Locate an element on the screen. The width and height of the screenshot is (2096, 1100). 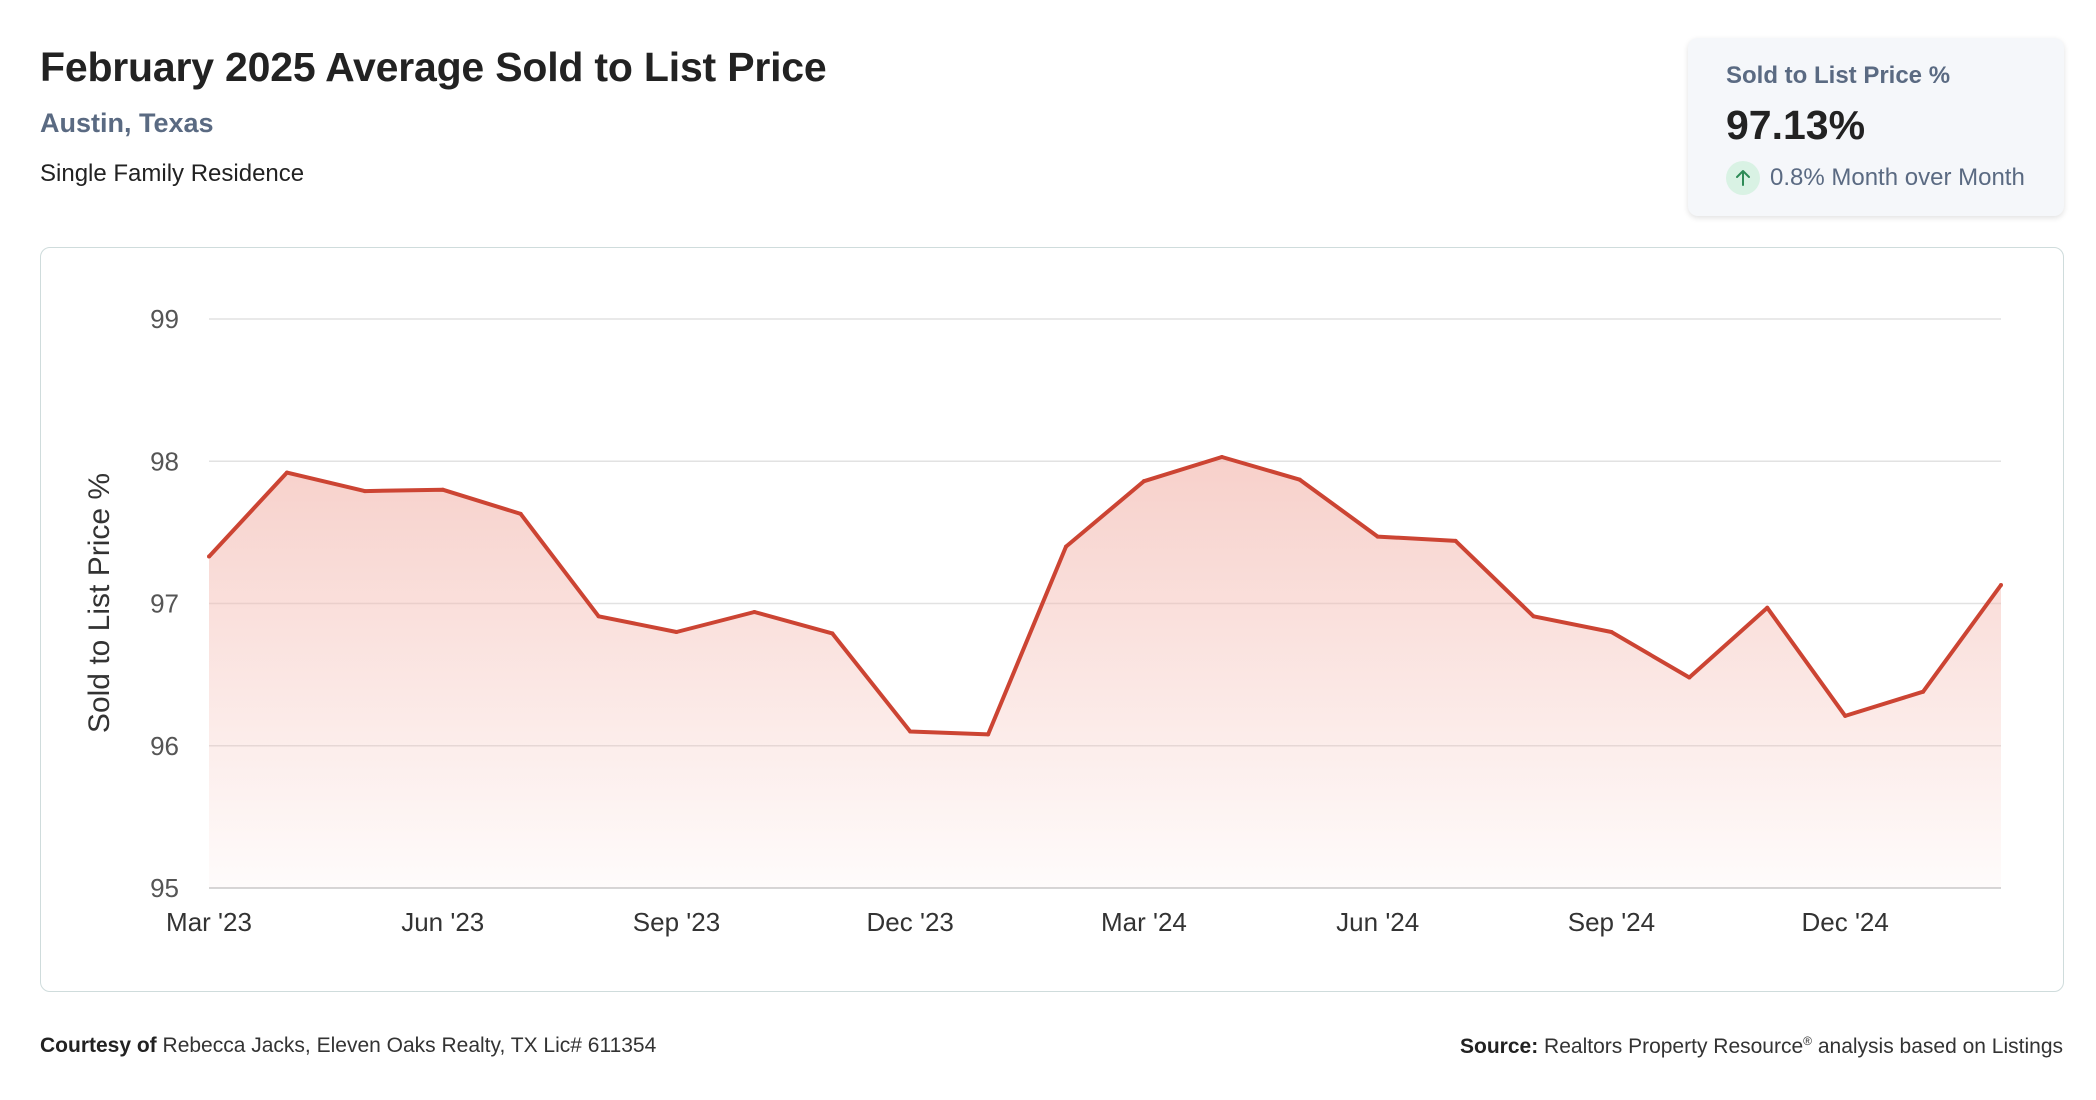
data-point: Jan '24: 96.08 is located at coordinates (988, 734).